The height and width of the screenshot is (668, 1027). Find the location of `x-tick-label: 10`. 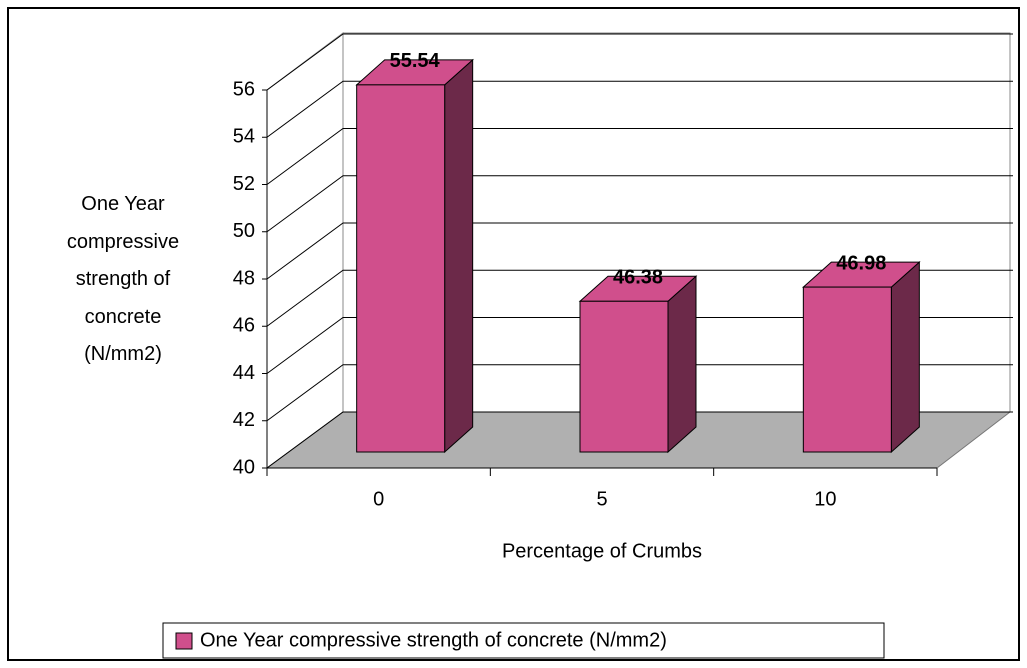

x-tick-label: 10 is located at coordinates (825, 499).